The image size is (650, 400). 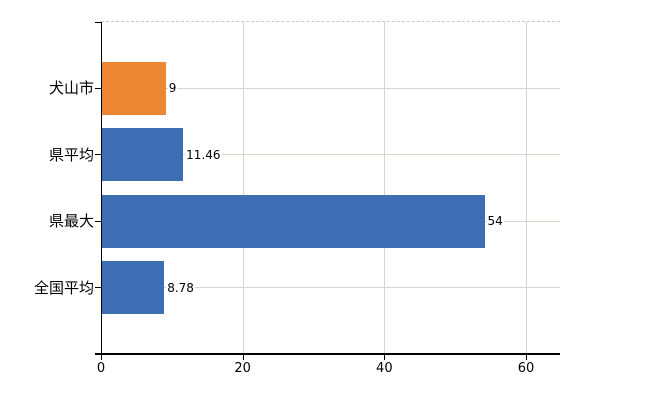 What do you see at coordinates (526, 368) in the screenshot?
I see `x-tick-label: 60` at bounding box center [526, 368].